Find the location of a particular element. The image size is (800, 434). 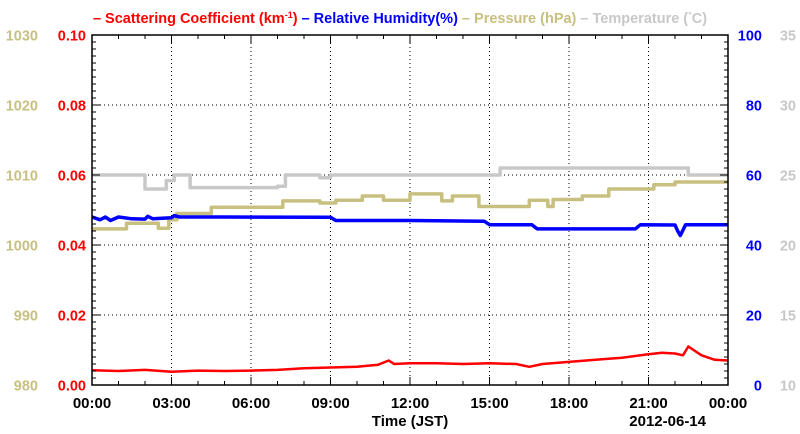

humidity-tick-label: 60 is located at coordinates (754, 177).